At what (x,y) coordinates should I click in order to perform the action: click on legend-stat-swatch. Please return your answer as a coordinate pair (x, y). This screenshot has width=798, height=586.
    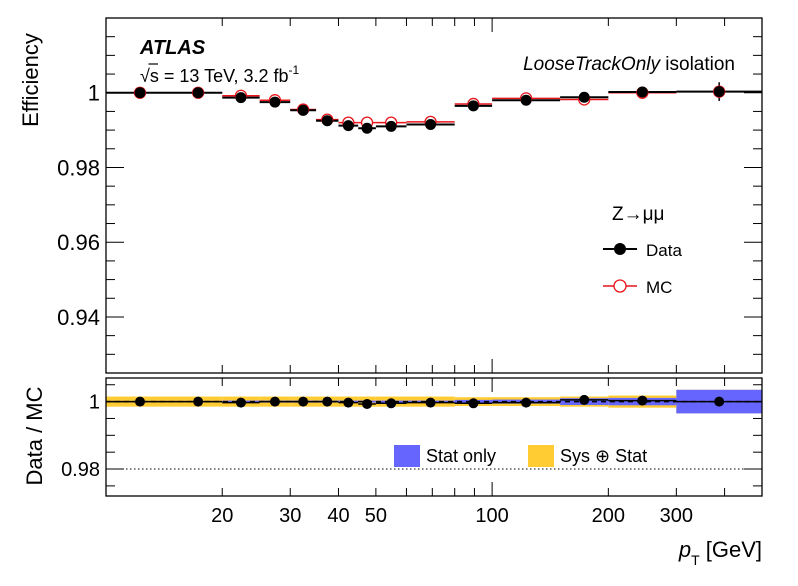
    Looking at the image, I should click on (407, 456).